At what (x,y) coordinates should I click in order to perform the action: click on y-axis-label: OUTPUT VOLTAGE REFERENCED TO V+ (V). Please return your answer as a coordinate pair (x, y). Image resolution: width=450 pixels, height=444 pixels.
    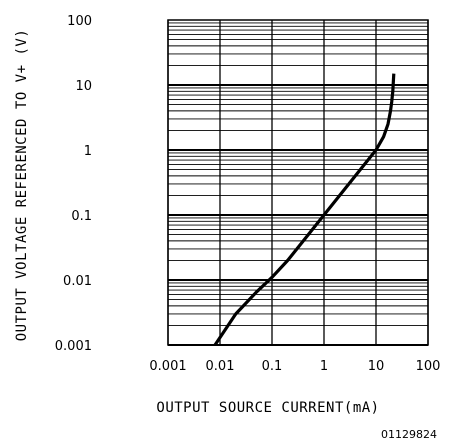
    Looking at the image, I should click on (22, 185).